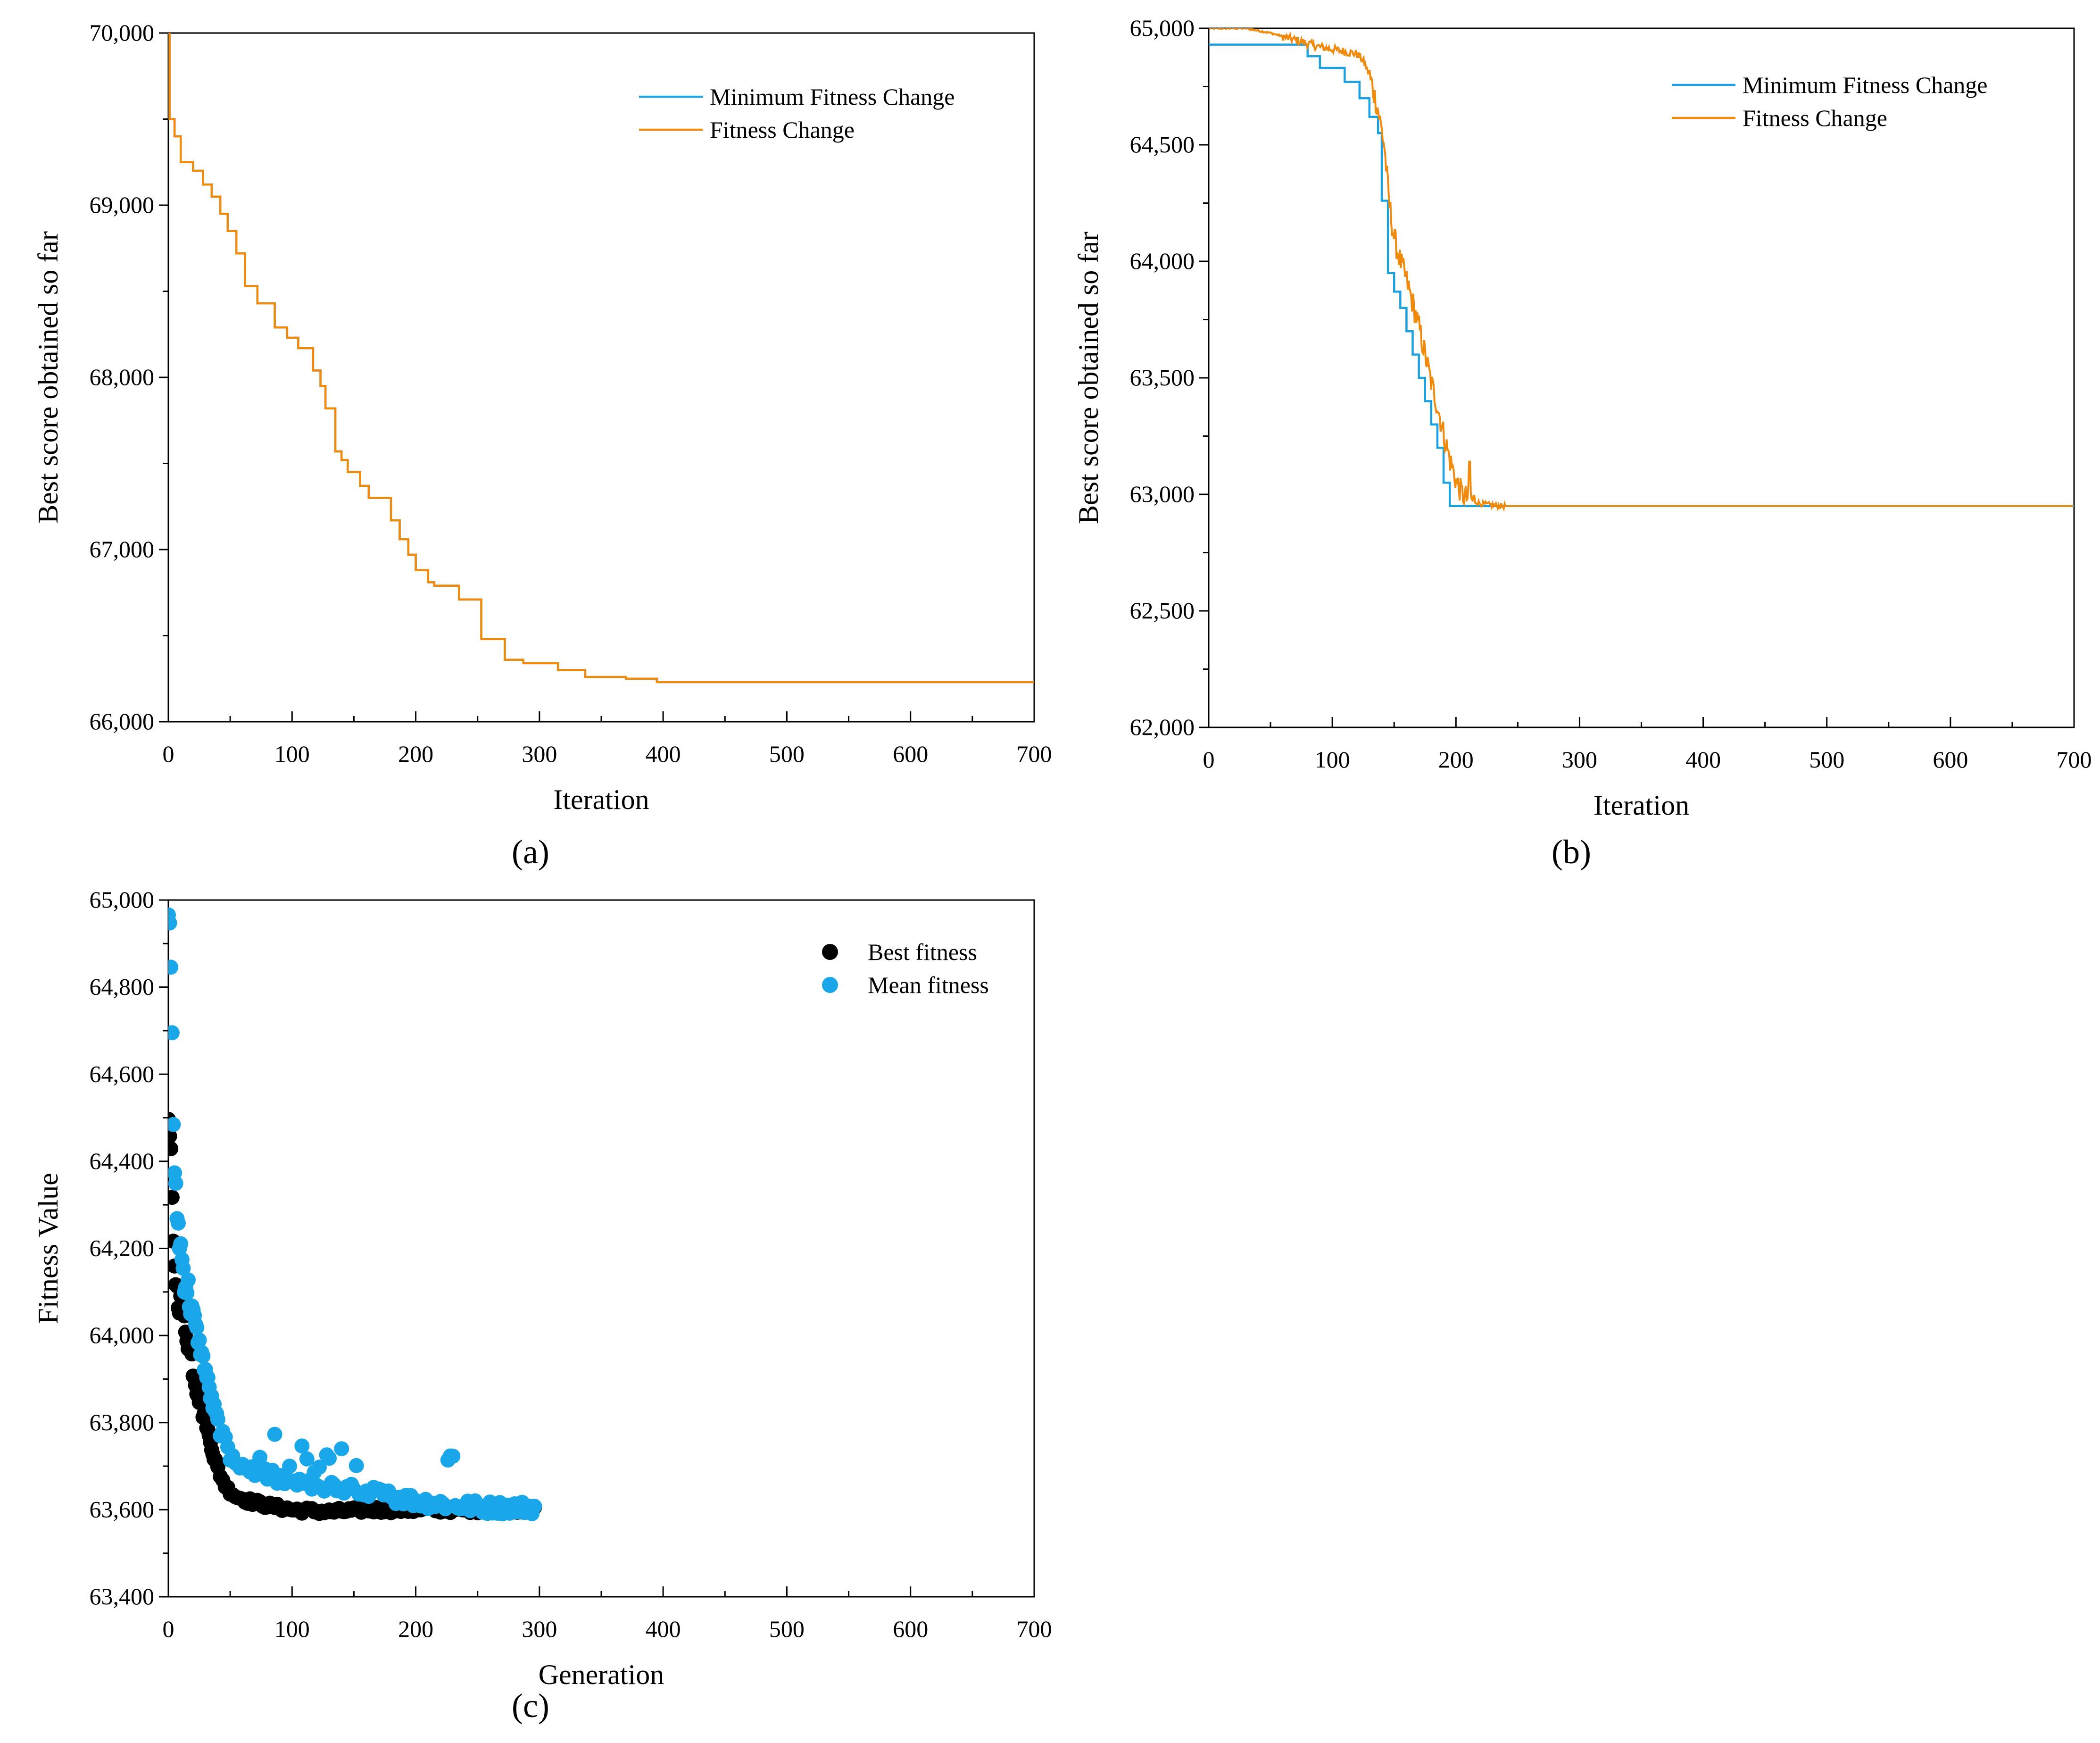 The image size is (2100, 1743). What do you see at coordinates (122, 549) in the screenshot?
I see `panel-a-ytick-label: 67,000` at bounding box center [122, 549].